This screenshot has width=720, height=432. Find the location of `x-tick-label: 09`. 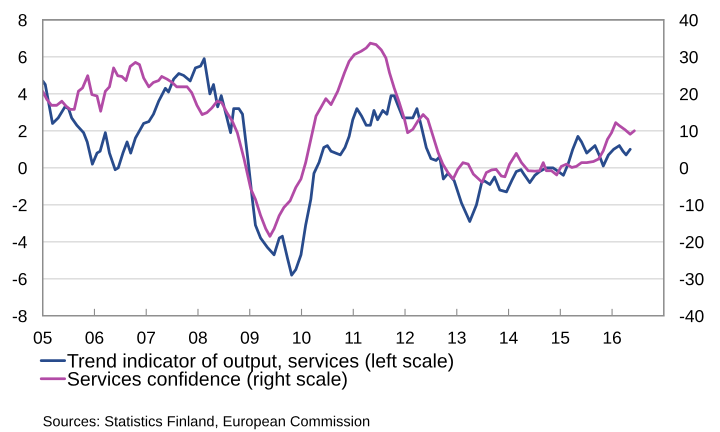

x-tick-label: 09 is located at coordinates (249, 338).